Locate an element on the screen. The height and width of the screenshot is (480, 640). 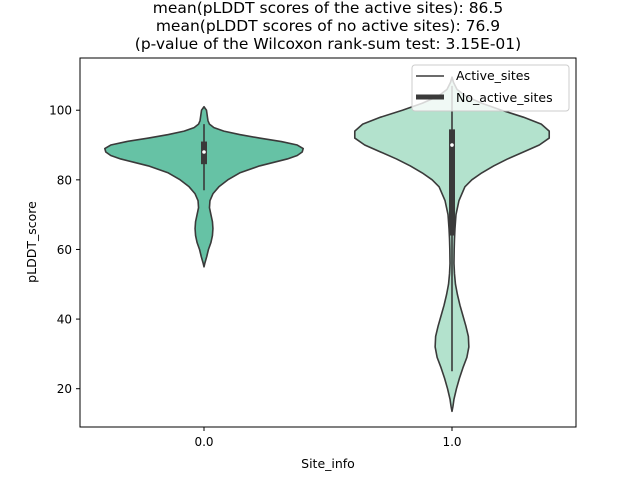
y-axis: 20 40 60 80 100 is located at coordinates (64, 250).